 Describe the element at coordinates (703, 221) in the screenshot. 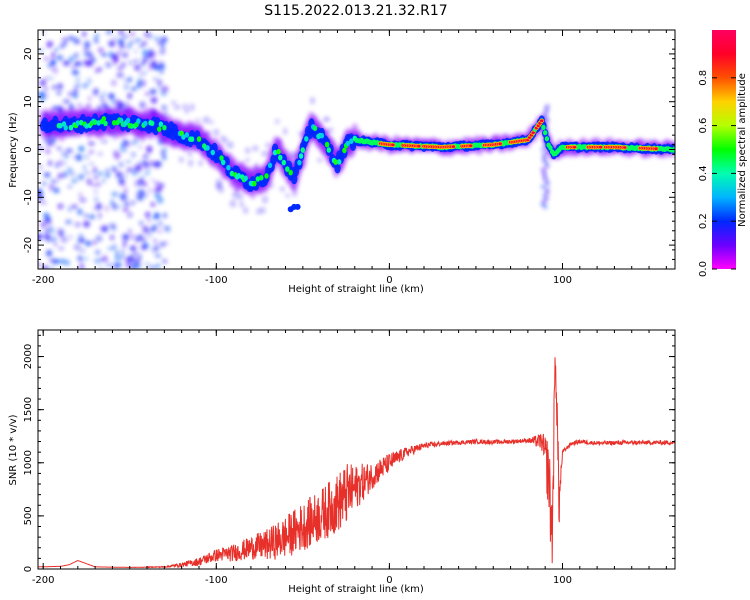

I see `colorbar-tick-label: 0.2` at that location.